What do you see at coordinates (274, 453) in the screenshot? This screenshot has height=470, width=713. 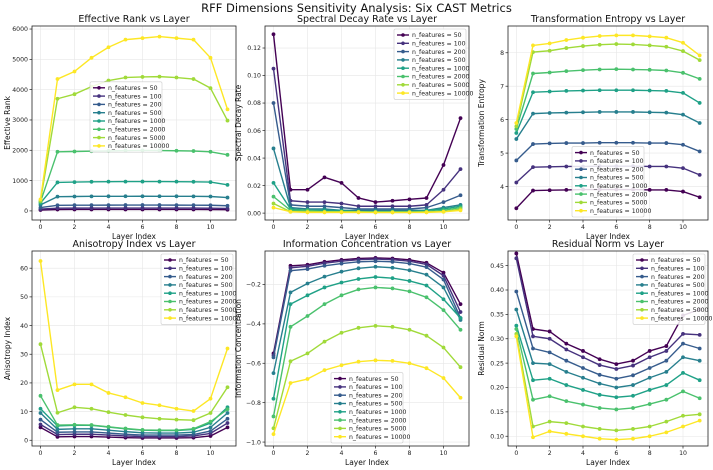 I see `x-tick-label: 0` at bounding box center [274, 453].